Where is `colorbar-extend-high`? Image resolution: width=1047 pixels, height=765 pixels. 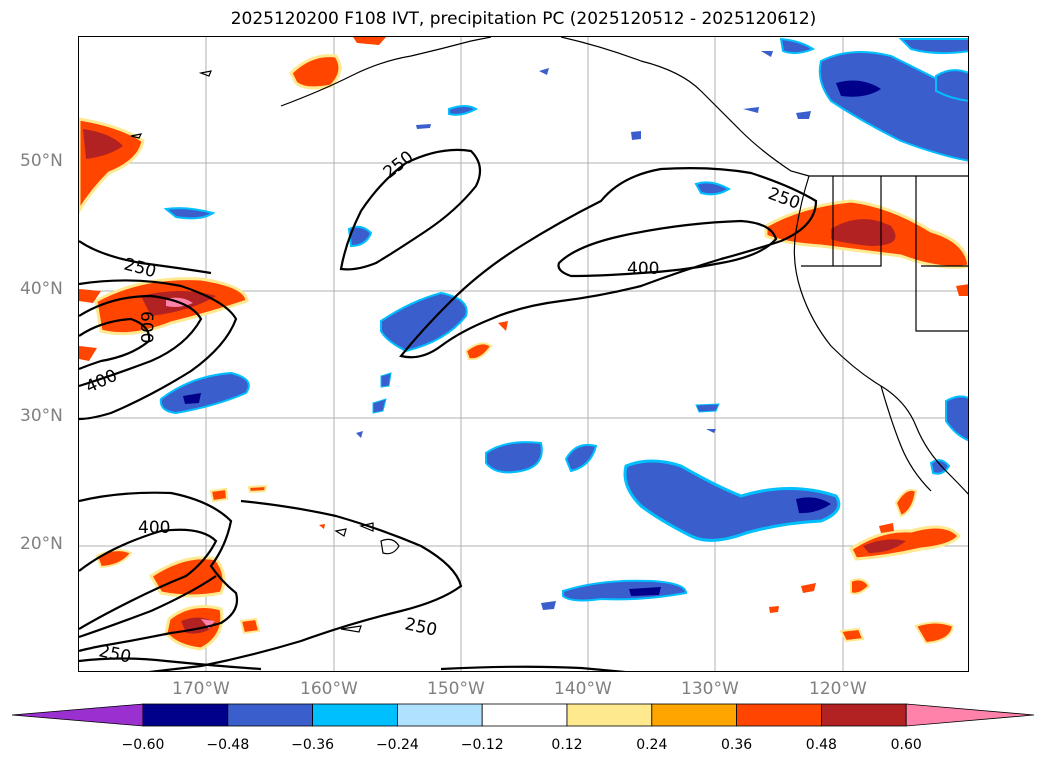 colorbar-extend-high is located at coordinates (970, 715).